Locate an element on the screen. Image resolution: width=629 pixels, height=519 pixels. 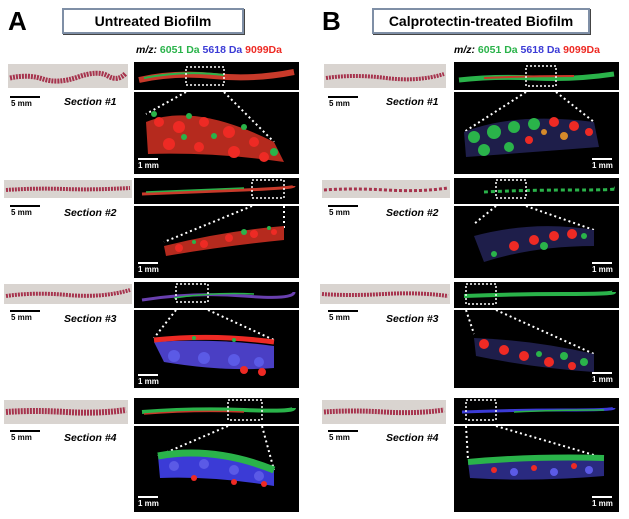
panel-b-title: Calprotectin-treated Biofilm is located at coordinates (481, 21).